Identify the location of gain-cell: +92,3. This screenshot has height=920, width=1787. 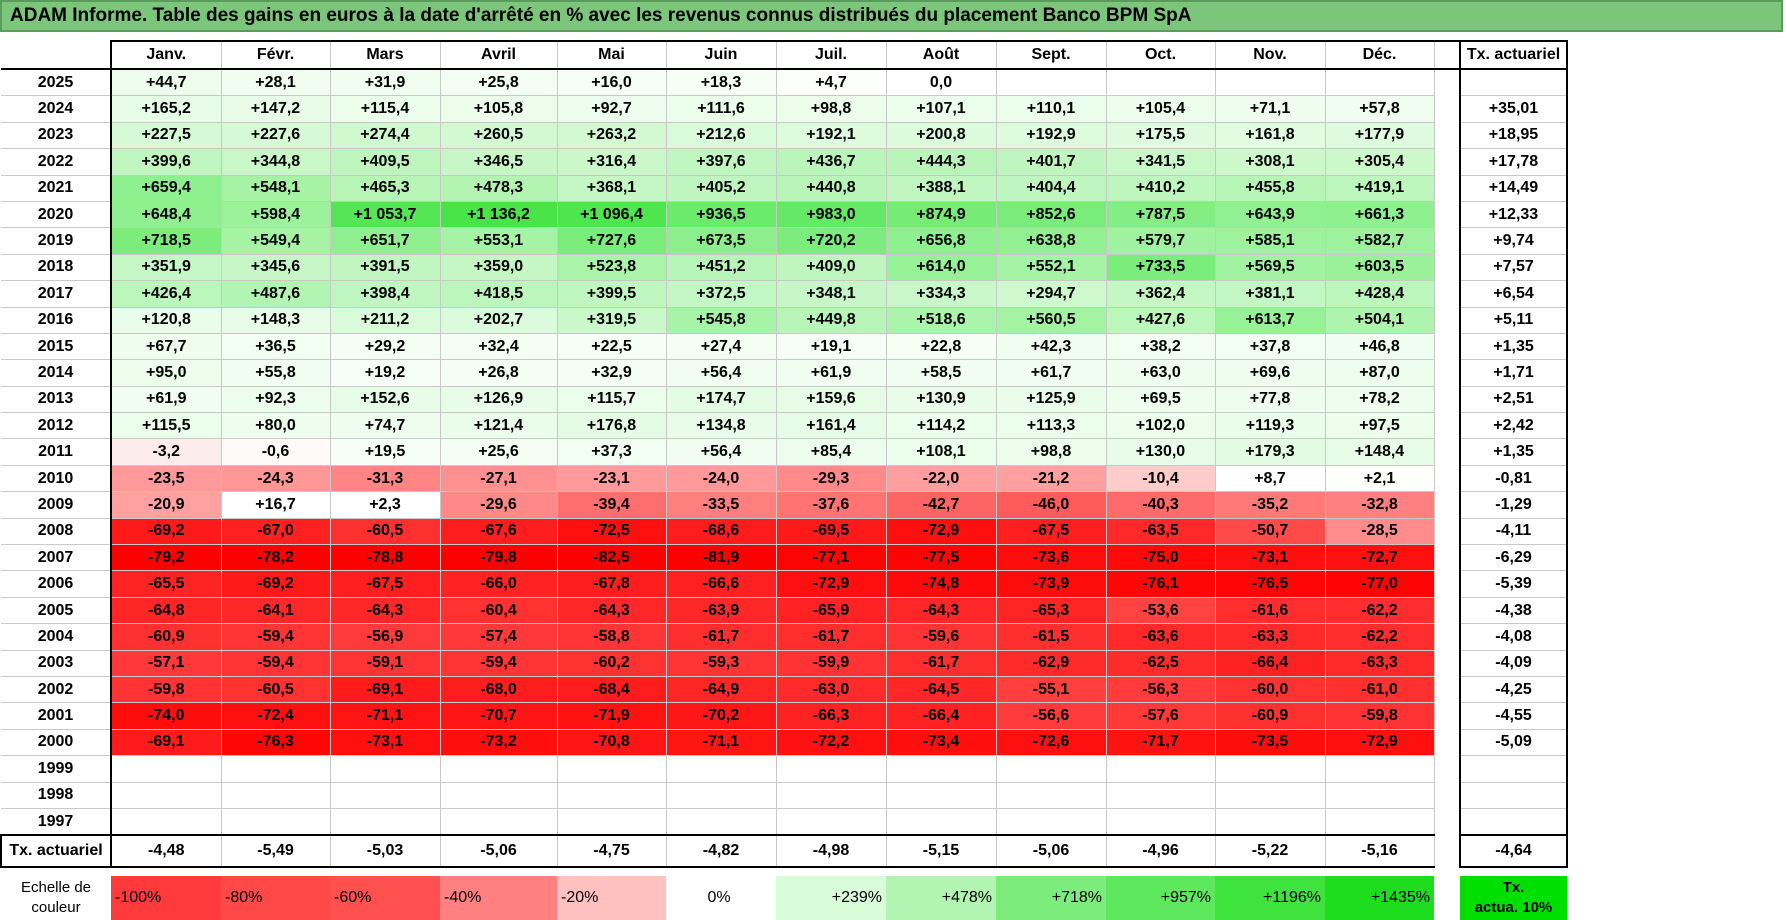
(275, 399).